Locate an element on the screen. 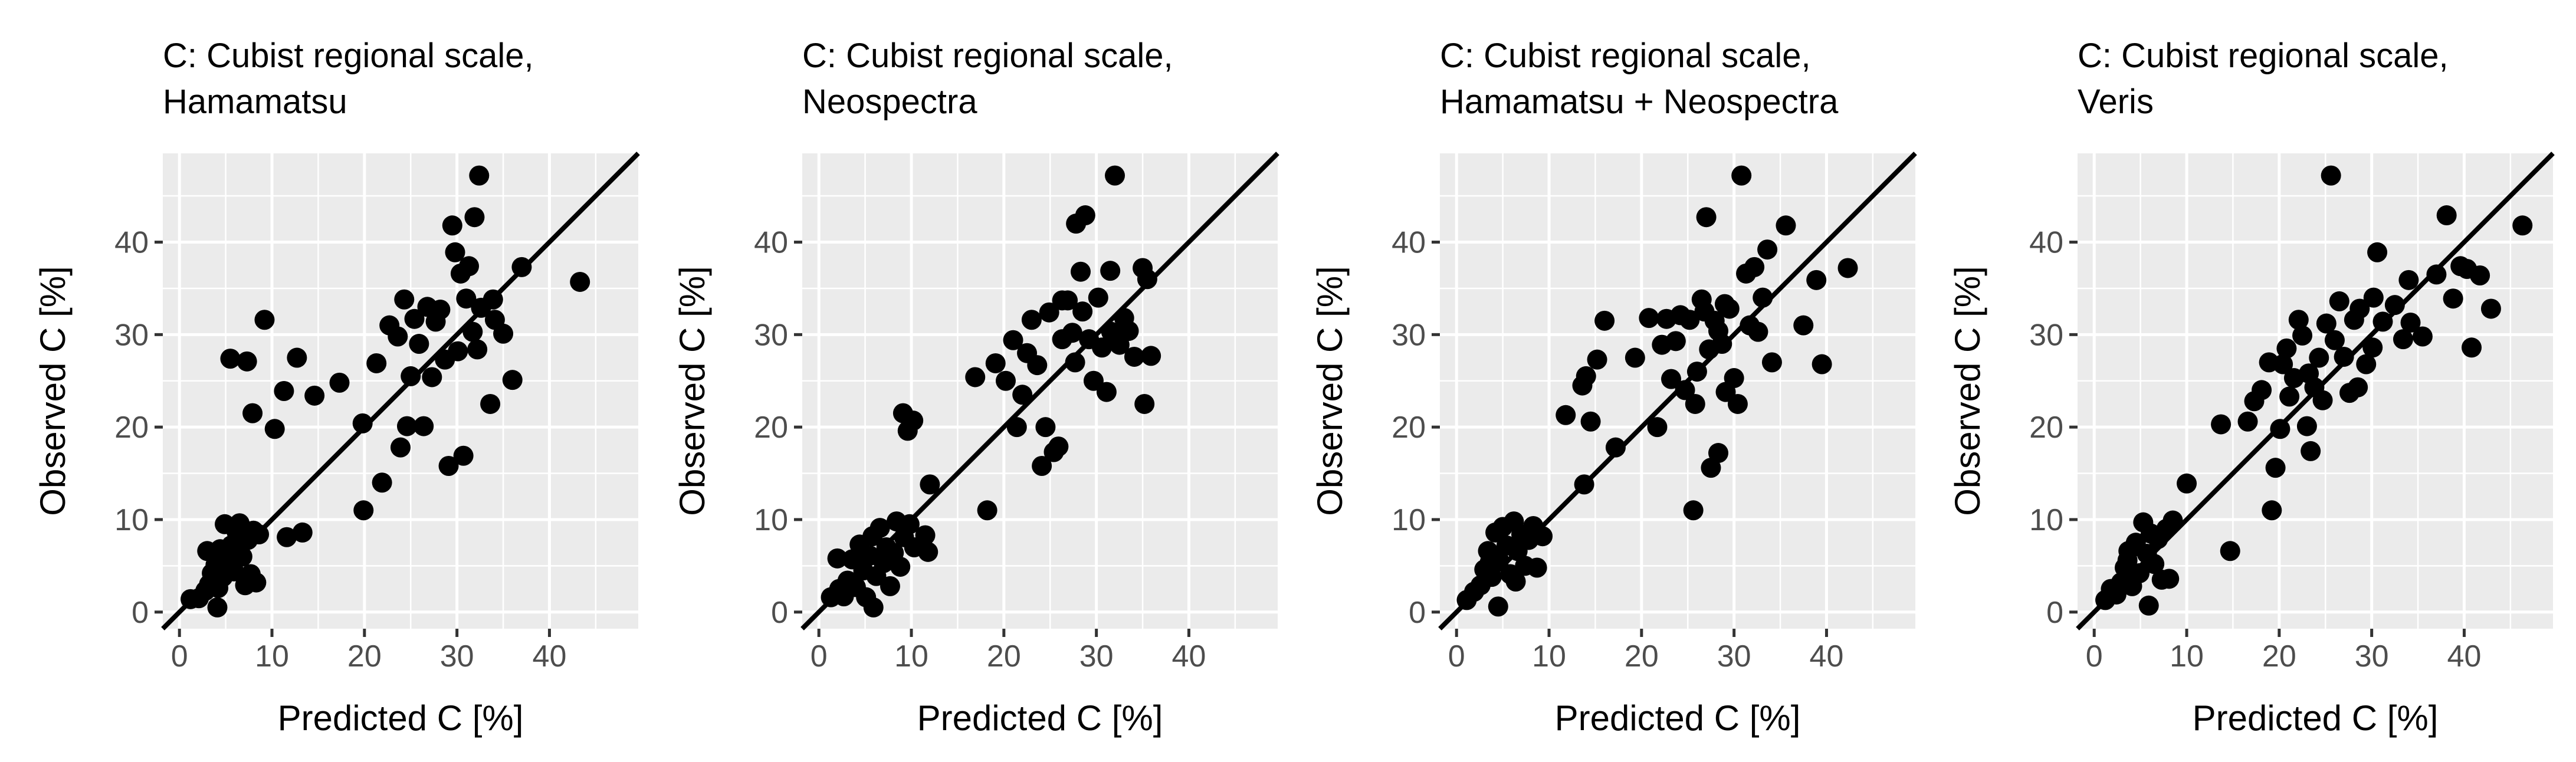 The image size is (2576, 762). panel-title-line-2: Neospectra is located at coordinates (889, 102).